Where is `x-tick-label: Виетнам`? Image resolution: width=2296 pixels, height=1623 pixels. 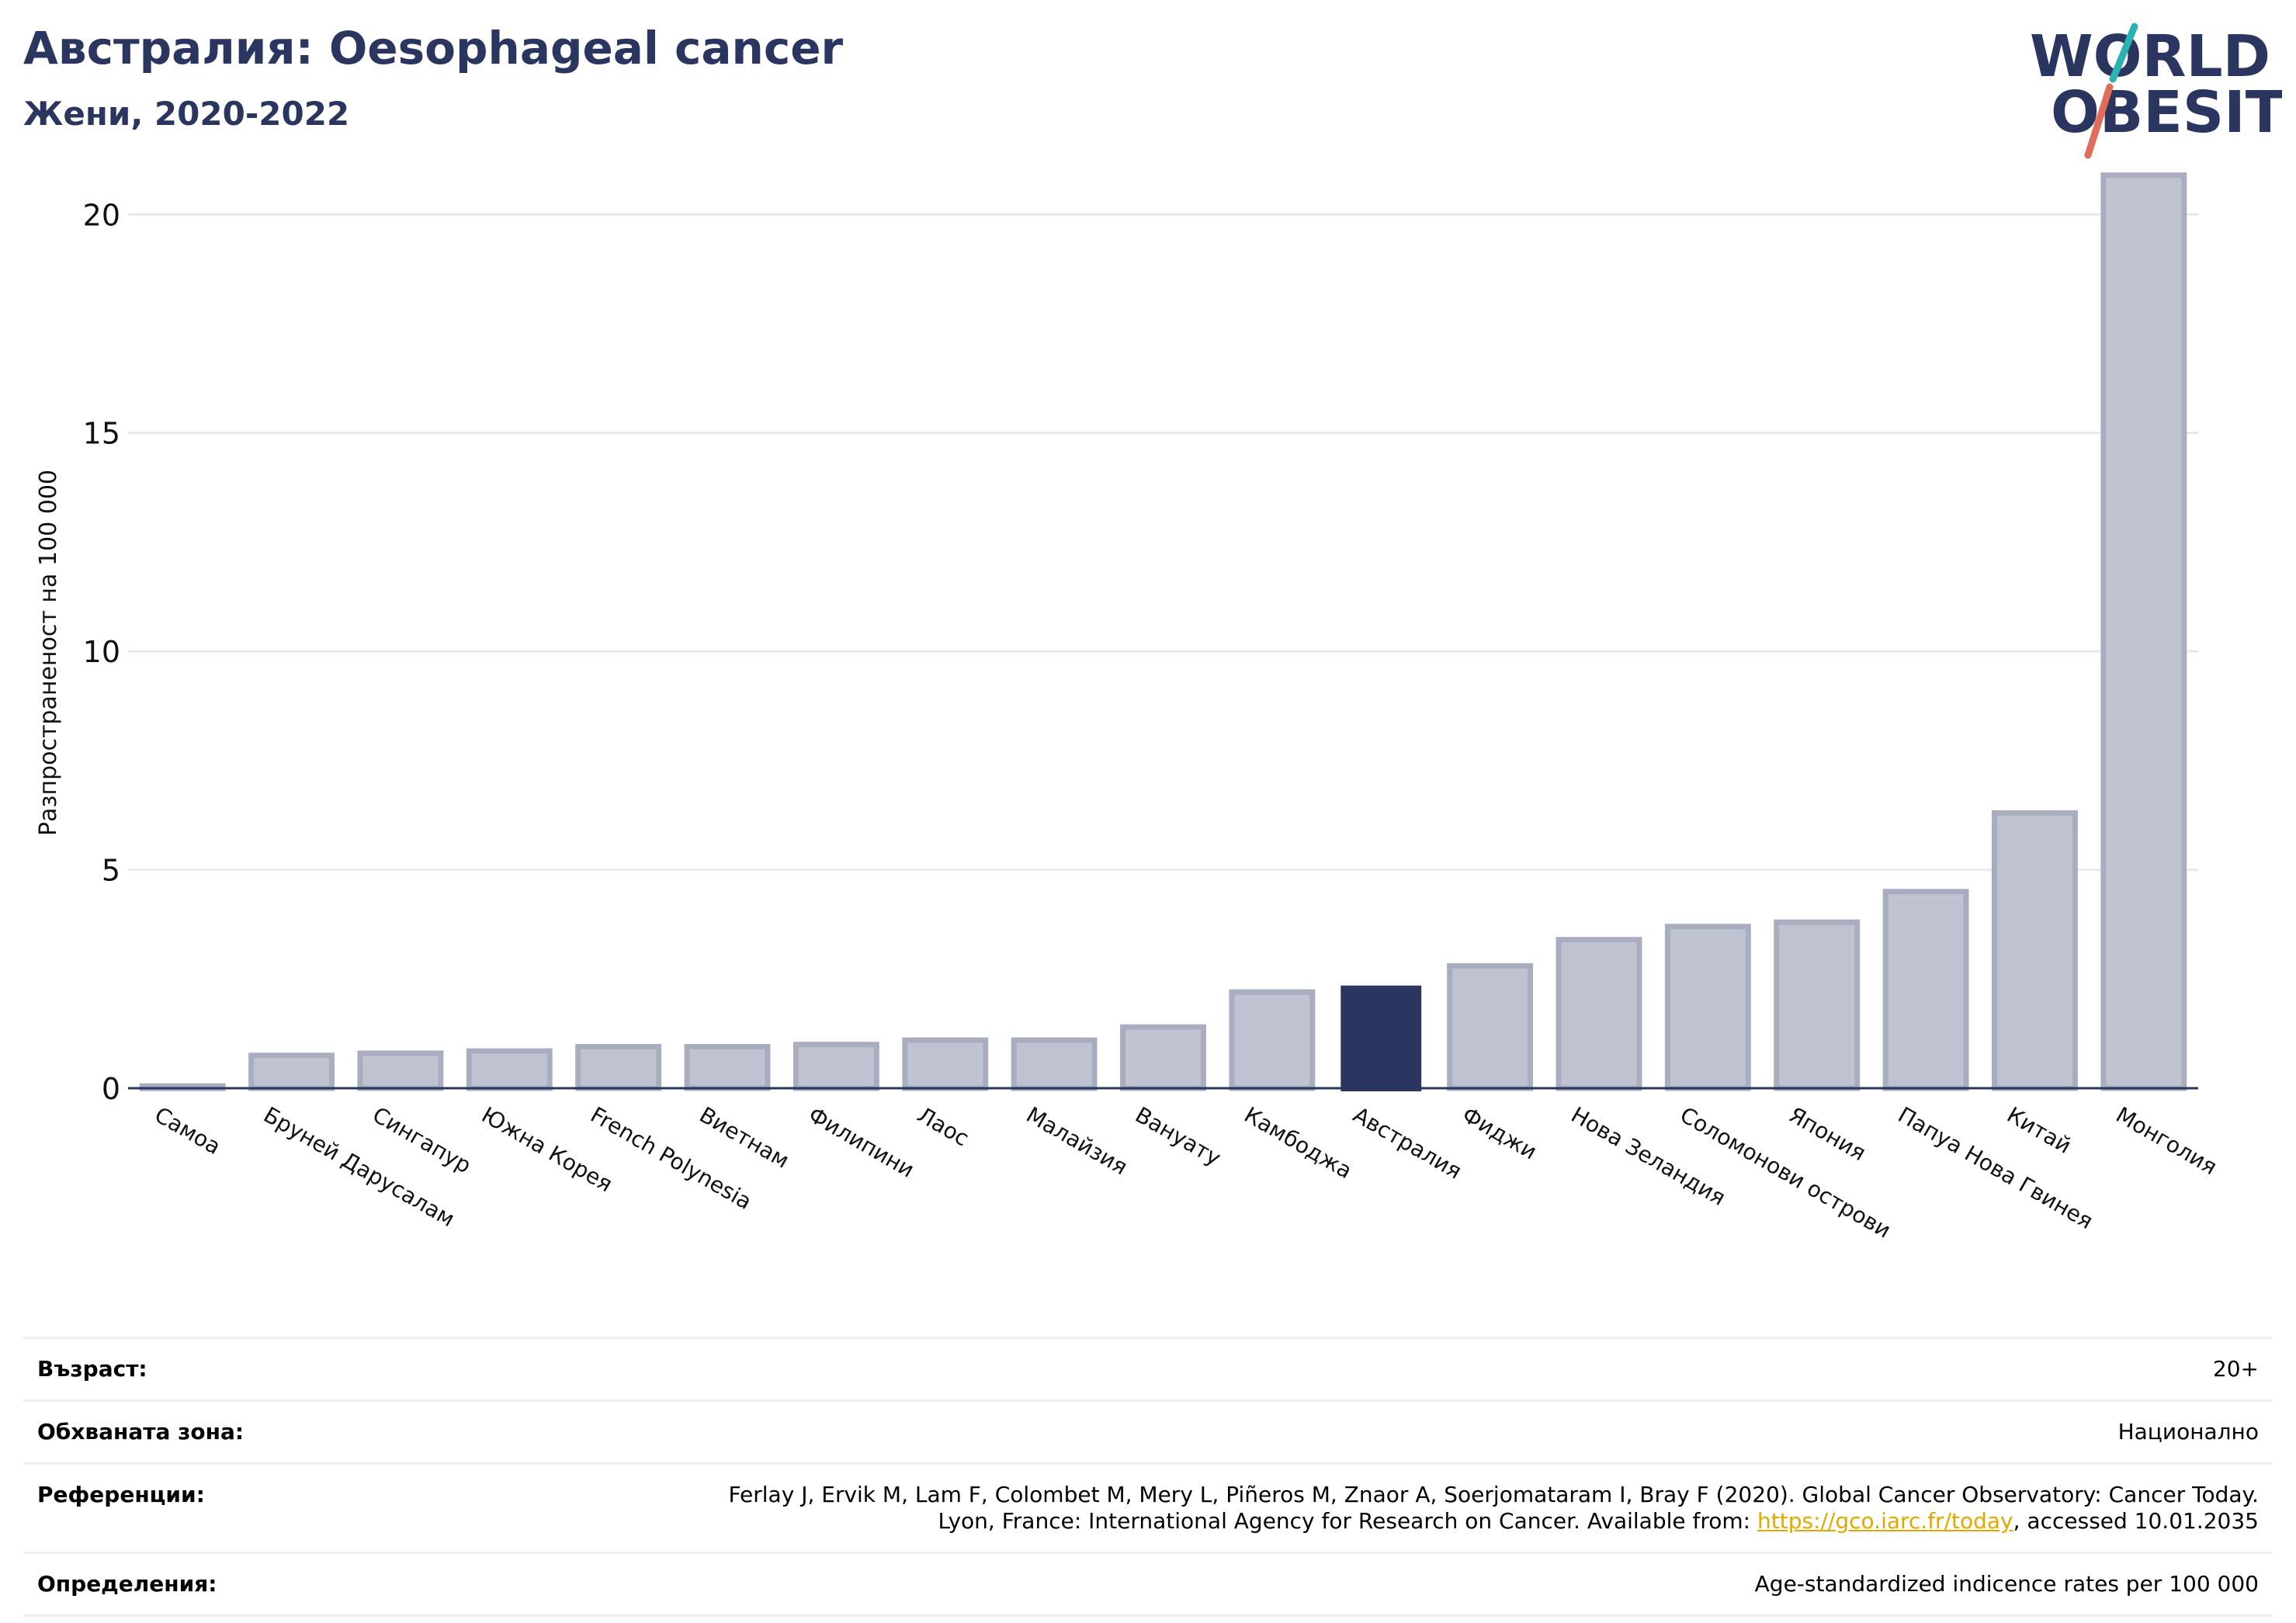 x-tick-label: Виетнам is located at coordinates (744, 1137).